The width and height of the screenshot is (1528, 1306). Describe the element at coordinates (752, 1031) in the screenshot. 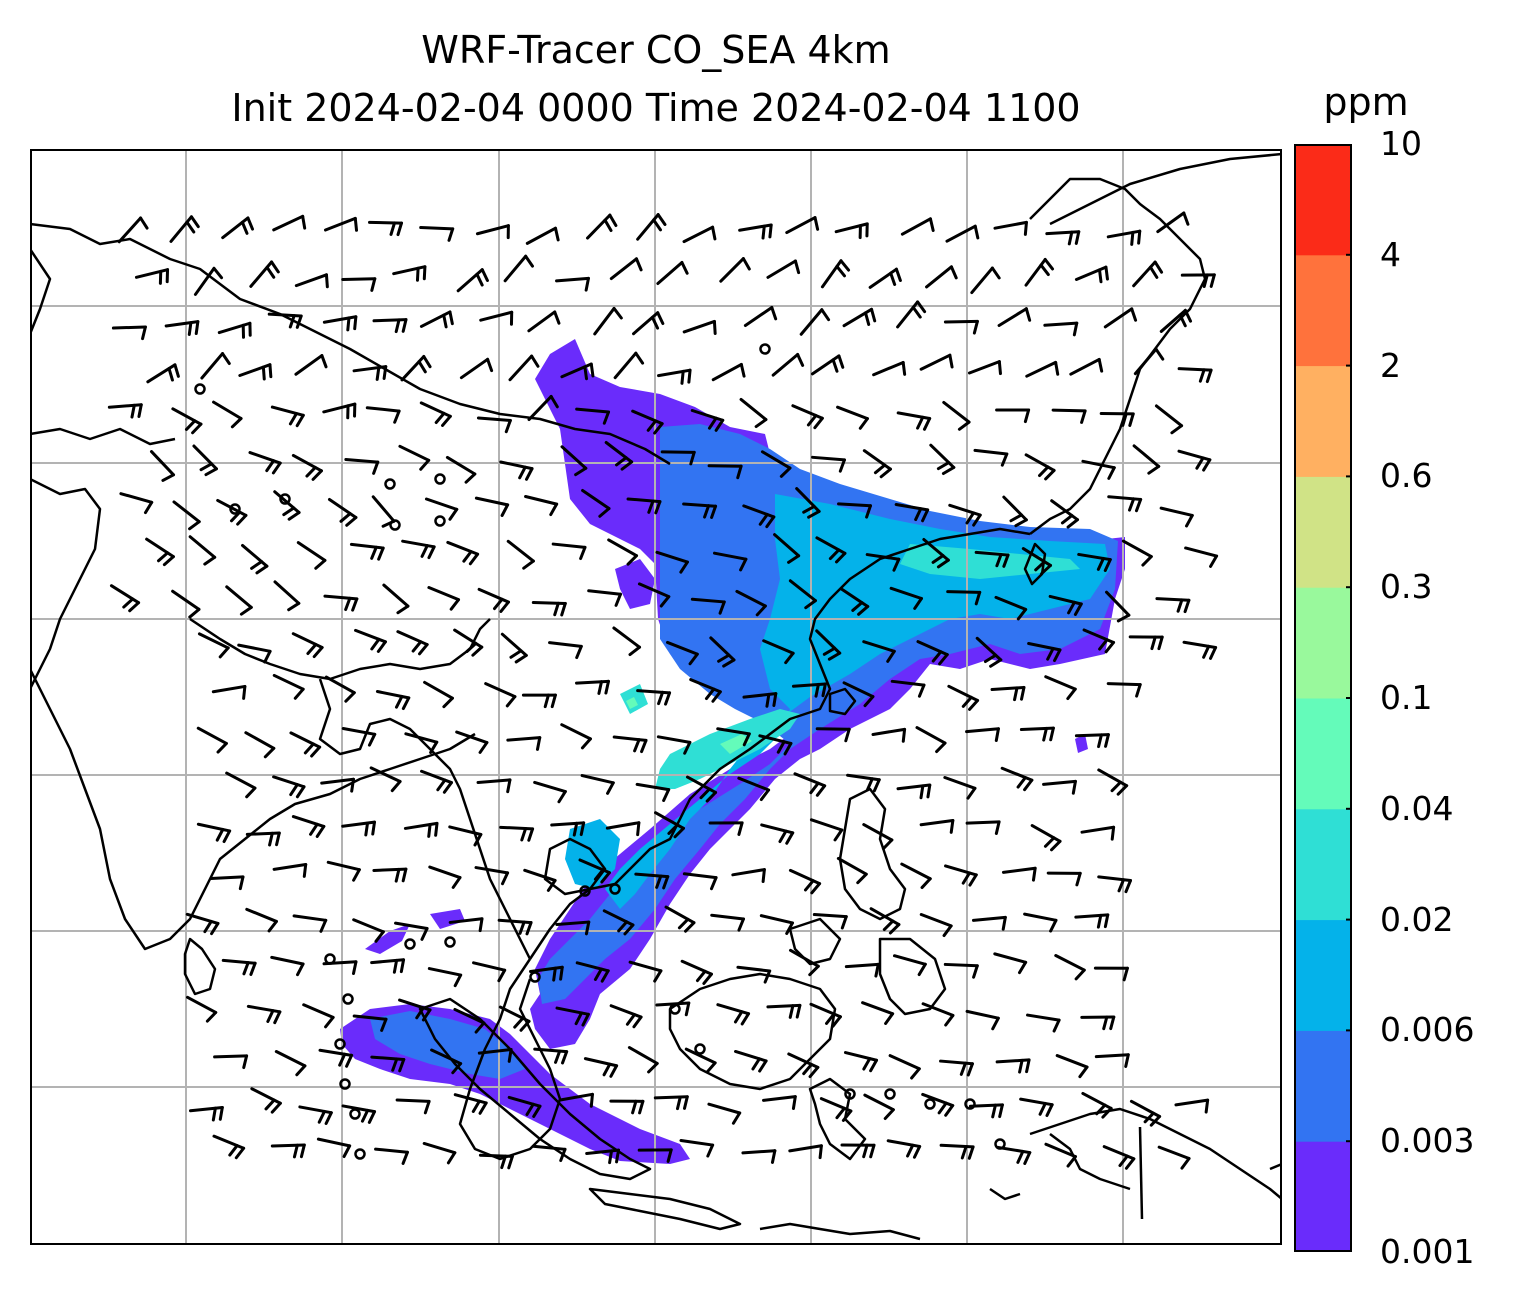

I see `coastline-borneo` at that location.